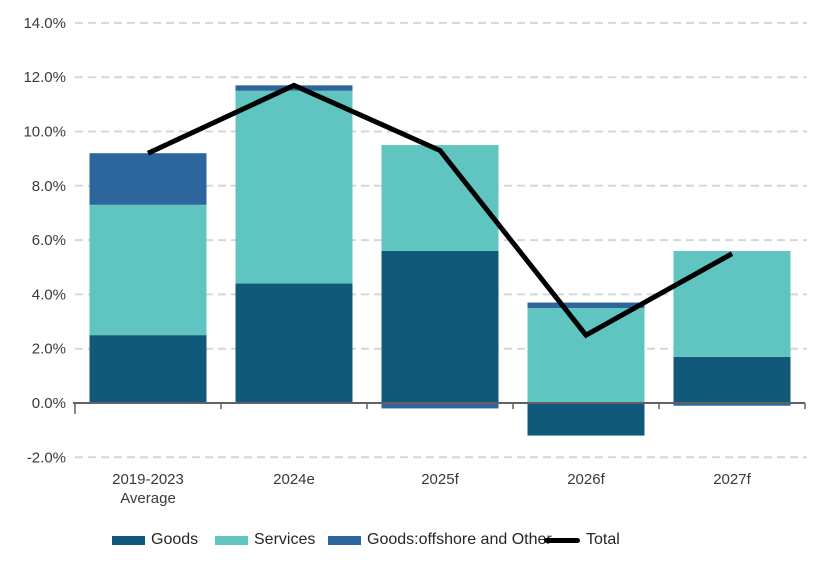 The width and height of the screenshot is (826, 567). What do you see at coordinates (49, 349) in the screenshot?
I see `y-tick-label: 2.0%` at bounding box center [49, 349].